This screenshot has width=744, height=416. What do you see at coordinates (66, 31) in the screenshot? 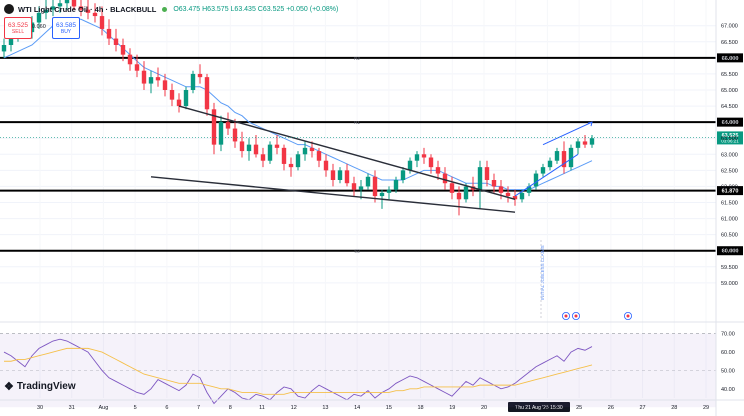
I see `buy-label: BUY` at bounding box center [66, 31].